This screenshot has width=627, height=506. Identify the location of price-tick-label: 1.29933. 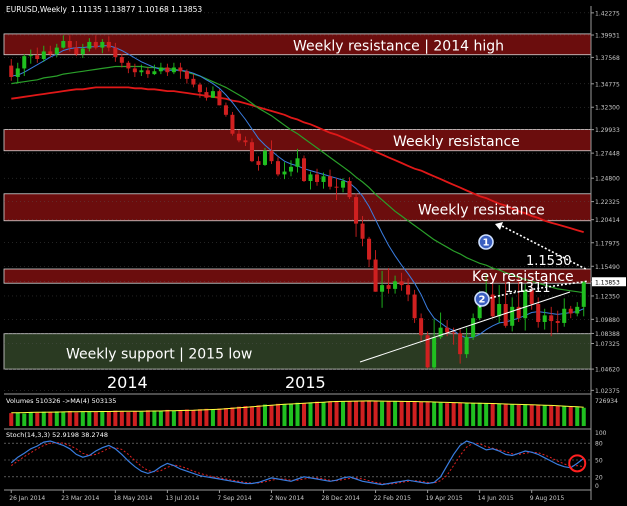
(607, 130).